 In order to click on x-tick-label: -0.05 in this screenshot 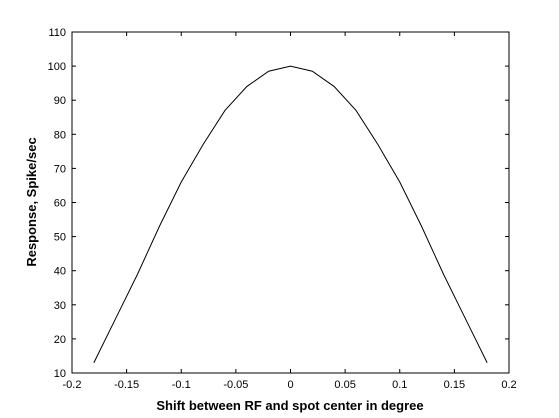, I will do `click(235, 385)`.